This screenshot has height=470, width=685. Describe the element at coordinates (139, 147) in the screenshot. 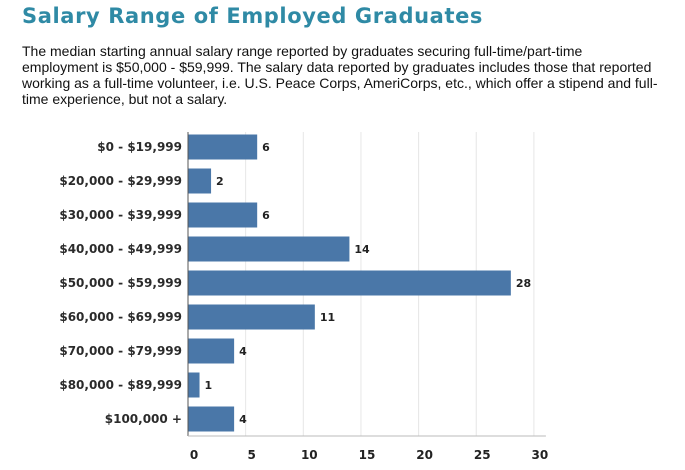

I see `category-label: $0 - $19,999` at that location.